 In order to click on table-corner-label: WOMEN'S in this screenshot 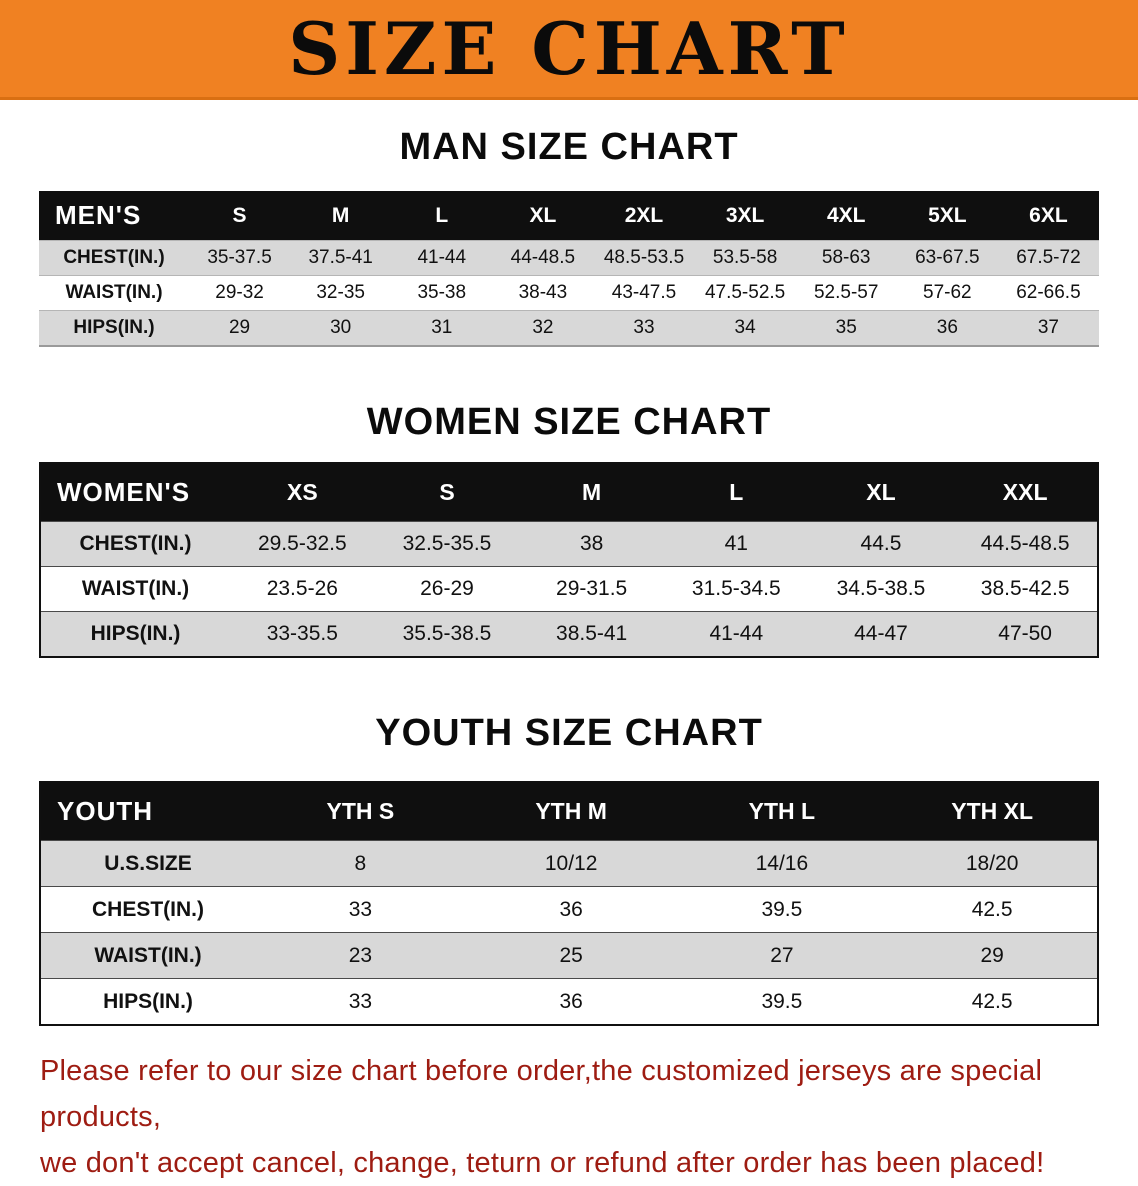, I will do `click(124, 492)`.